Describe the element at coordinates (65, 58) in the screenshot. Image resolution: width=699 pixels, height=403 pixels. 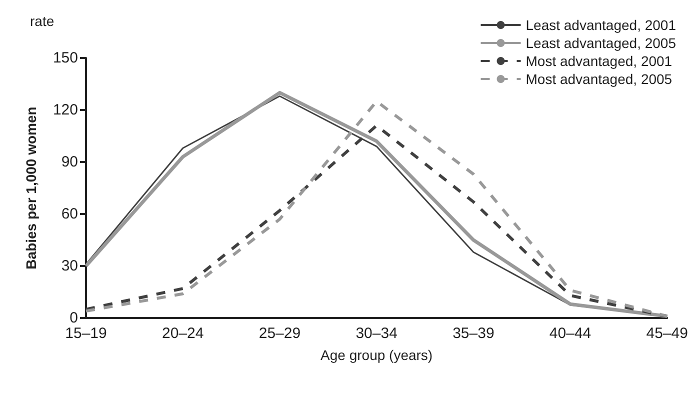
I see `y-tick-label: 150` at that location.